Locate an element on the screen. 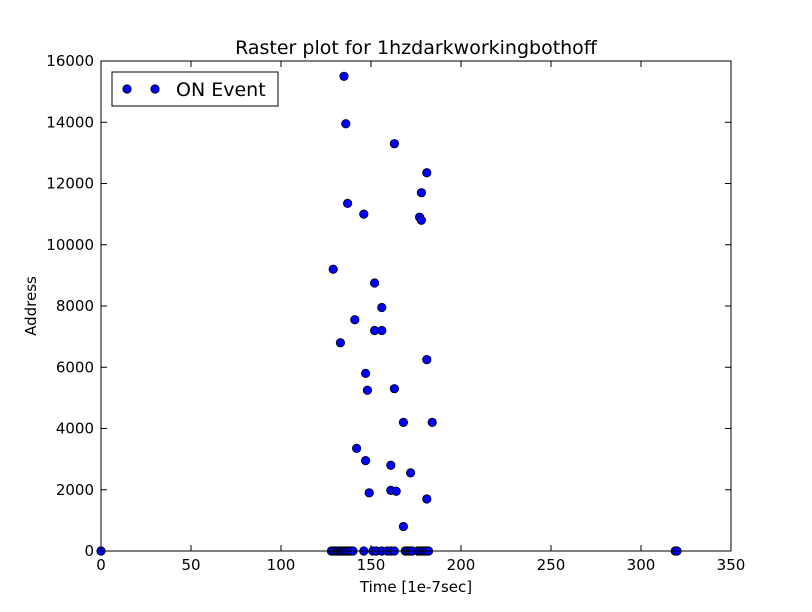 The height and width of the screenshot is (612, 812). y-axis-label: Address is located at coordinates (31, 306).